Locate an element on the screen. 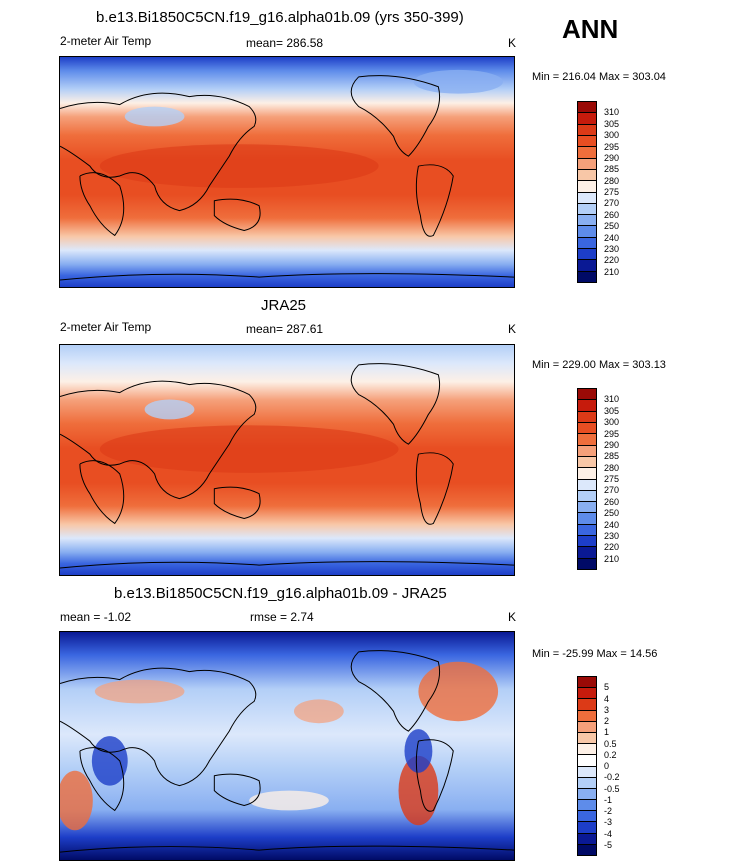 This screenshot has width=733, height=866. panel3-minmax-label: Min = -25.99 Max = 14.56 is located at coordinates (595, 654).